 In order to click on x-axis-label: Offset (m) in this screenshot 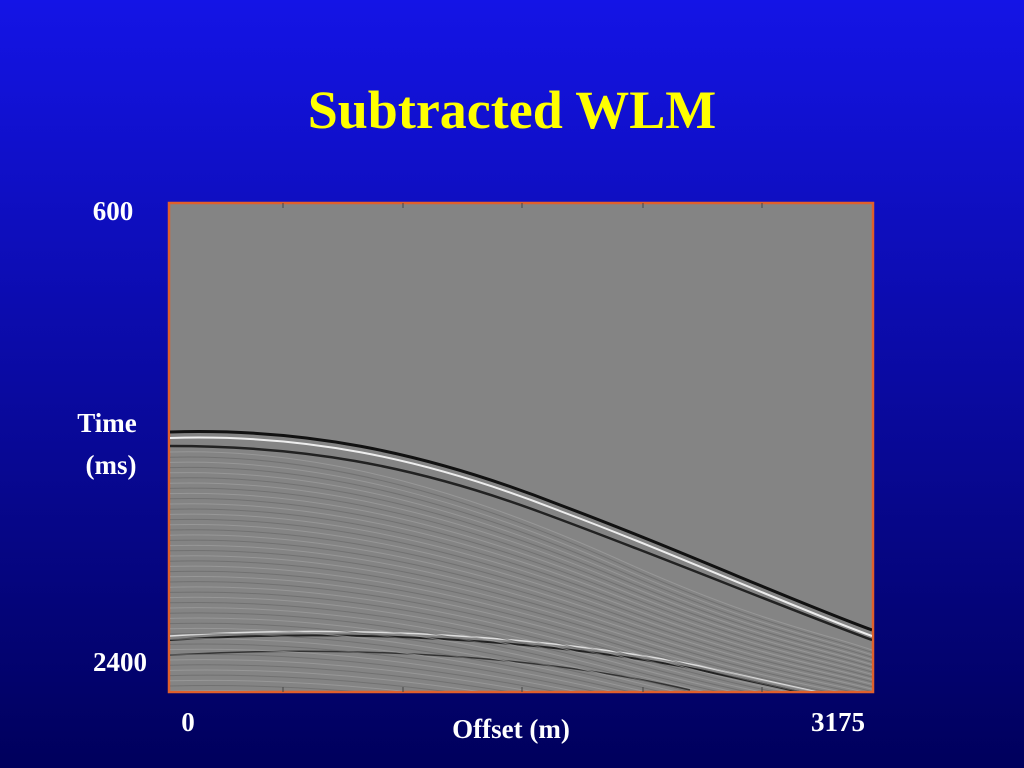, I will do `click(511, 729)`.